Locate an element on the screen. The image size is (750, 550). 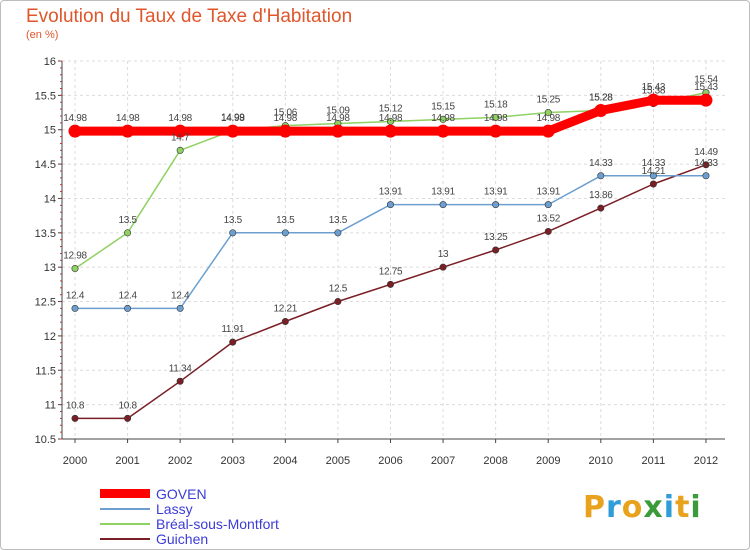
data-label-guichen: 13 is located at coordinates (443, 254).